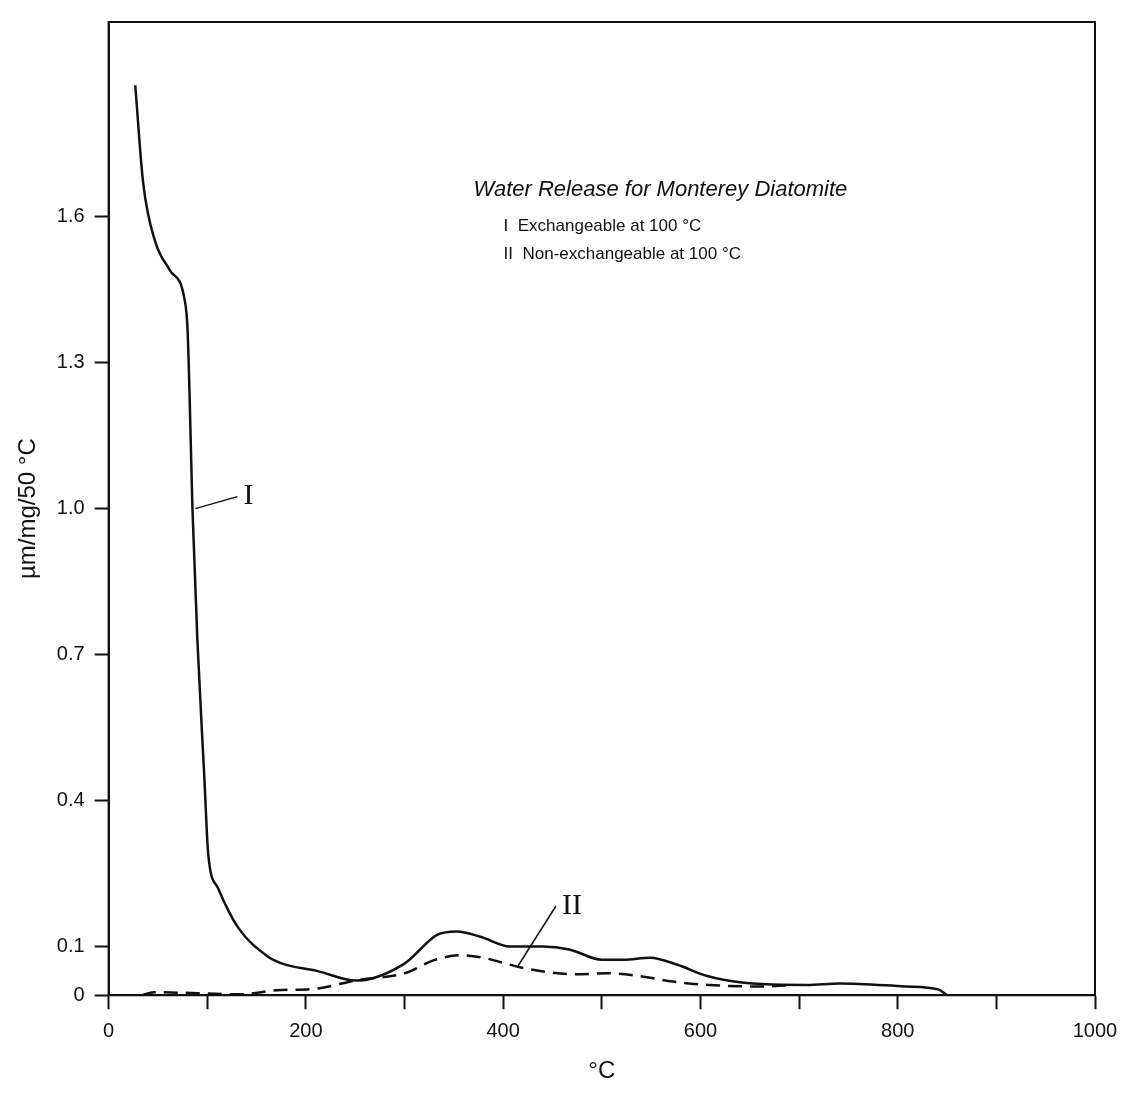  Describe the element at coordinates (622, 254) in the screenshot. I see `annotation: II Non-exchangeable at 100 °C` at that location.